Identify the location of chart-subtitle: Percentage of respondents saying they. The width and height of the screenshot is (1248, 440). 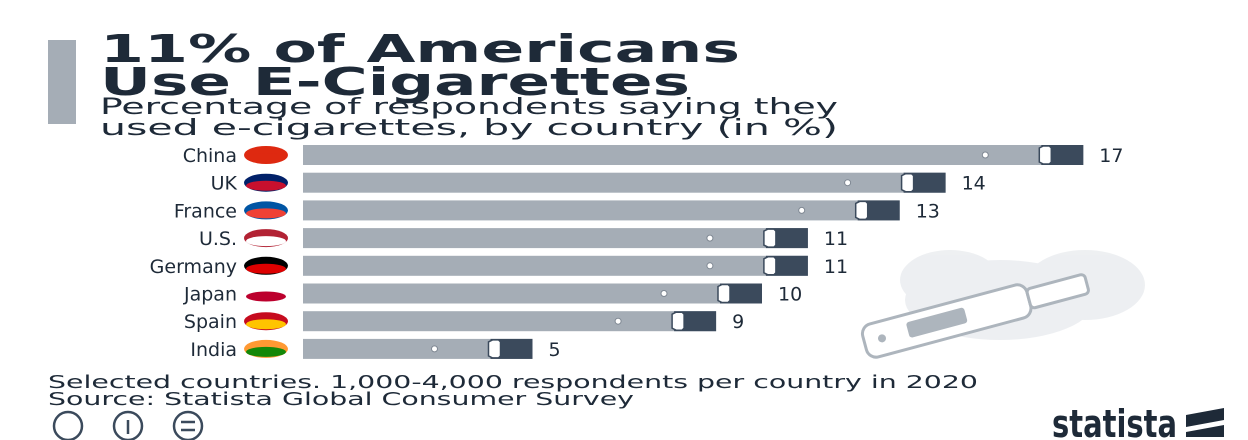
(469, 107).